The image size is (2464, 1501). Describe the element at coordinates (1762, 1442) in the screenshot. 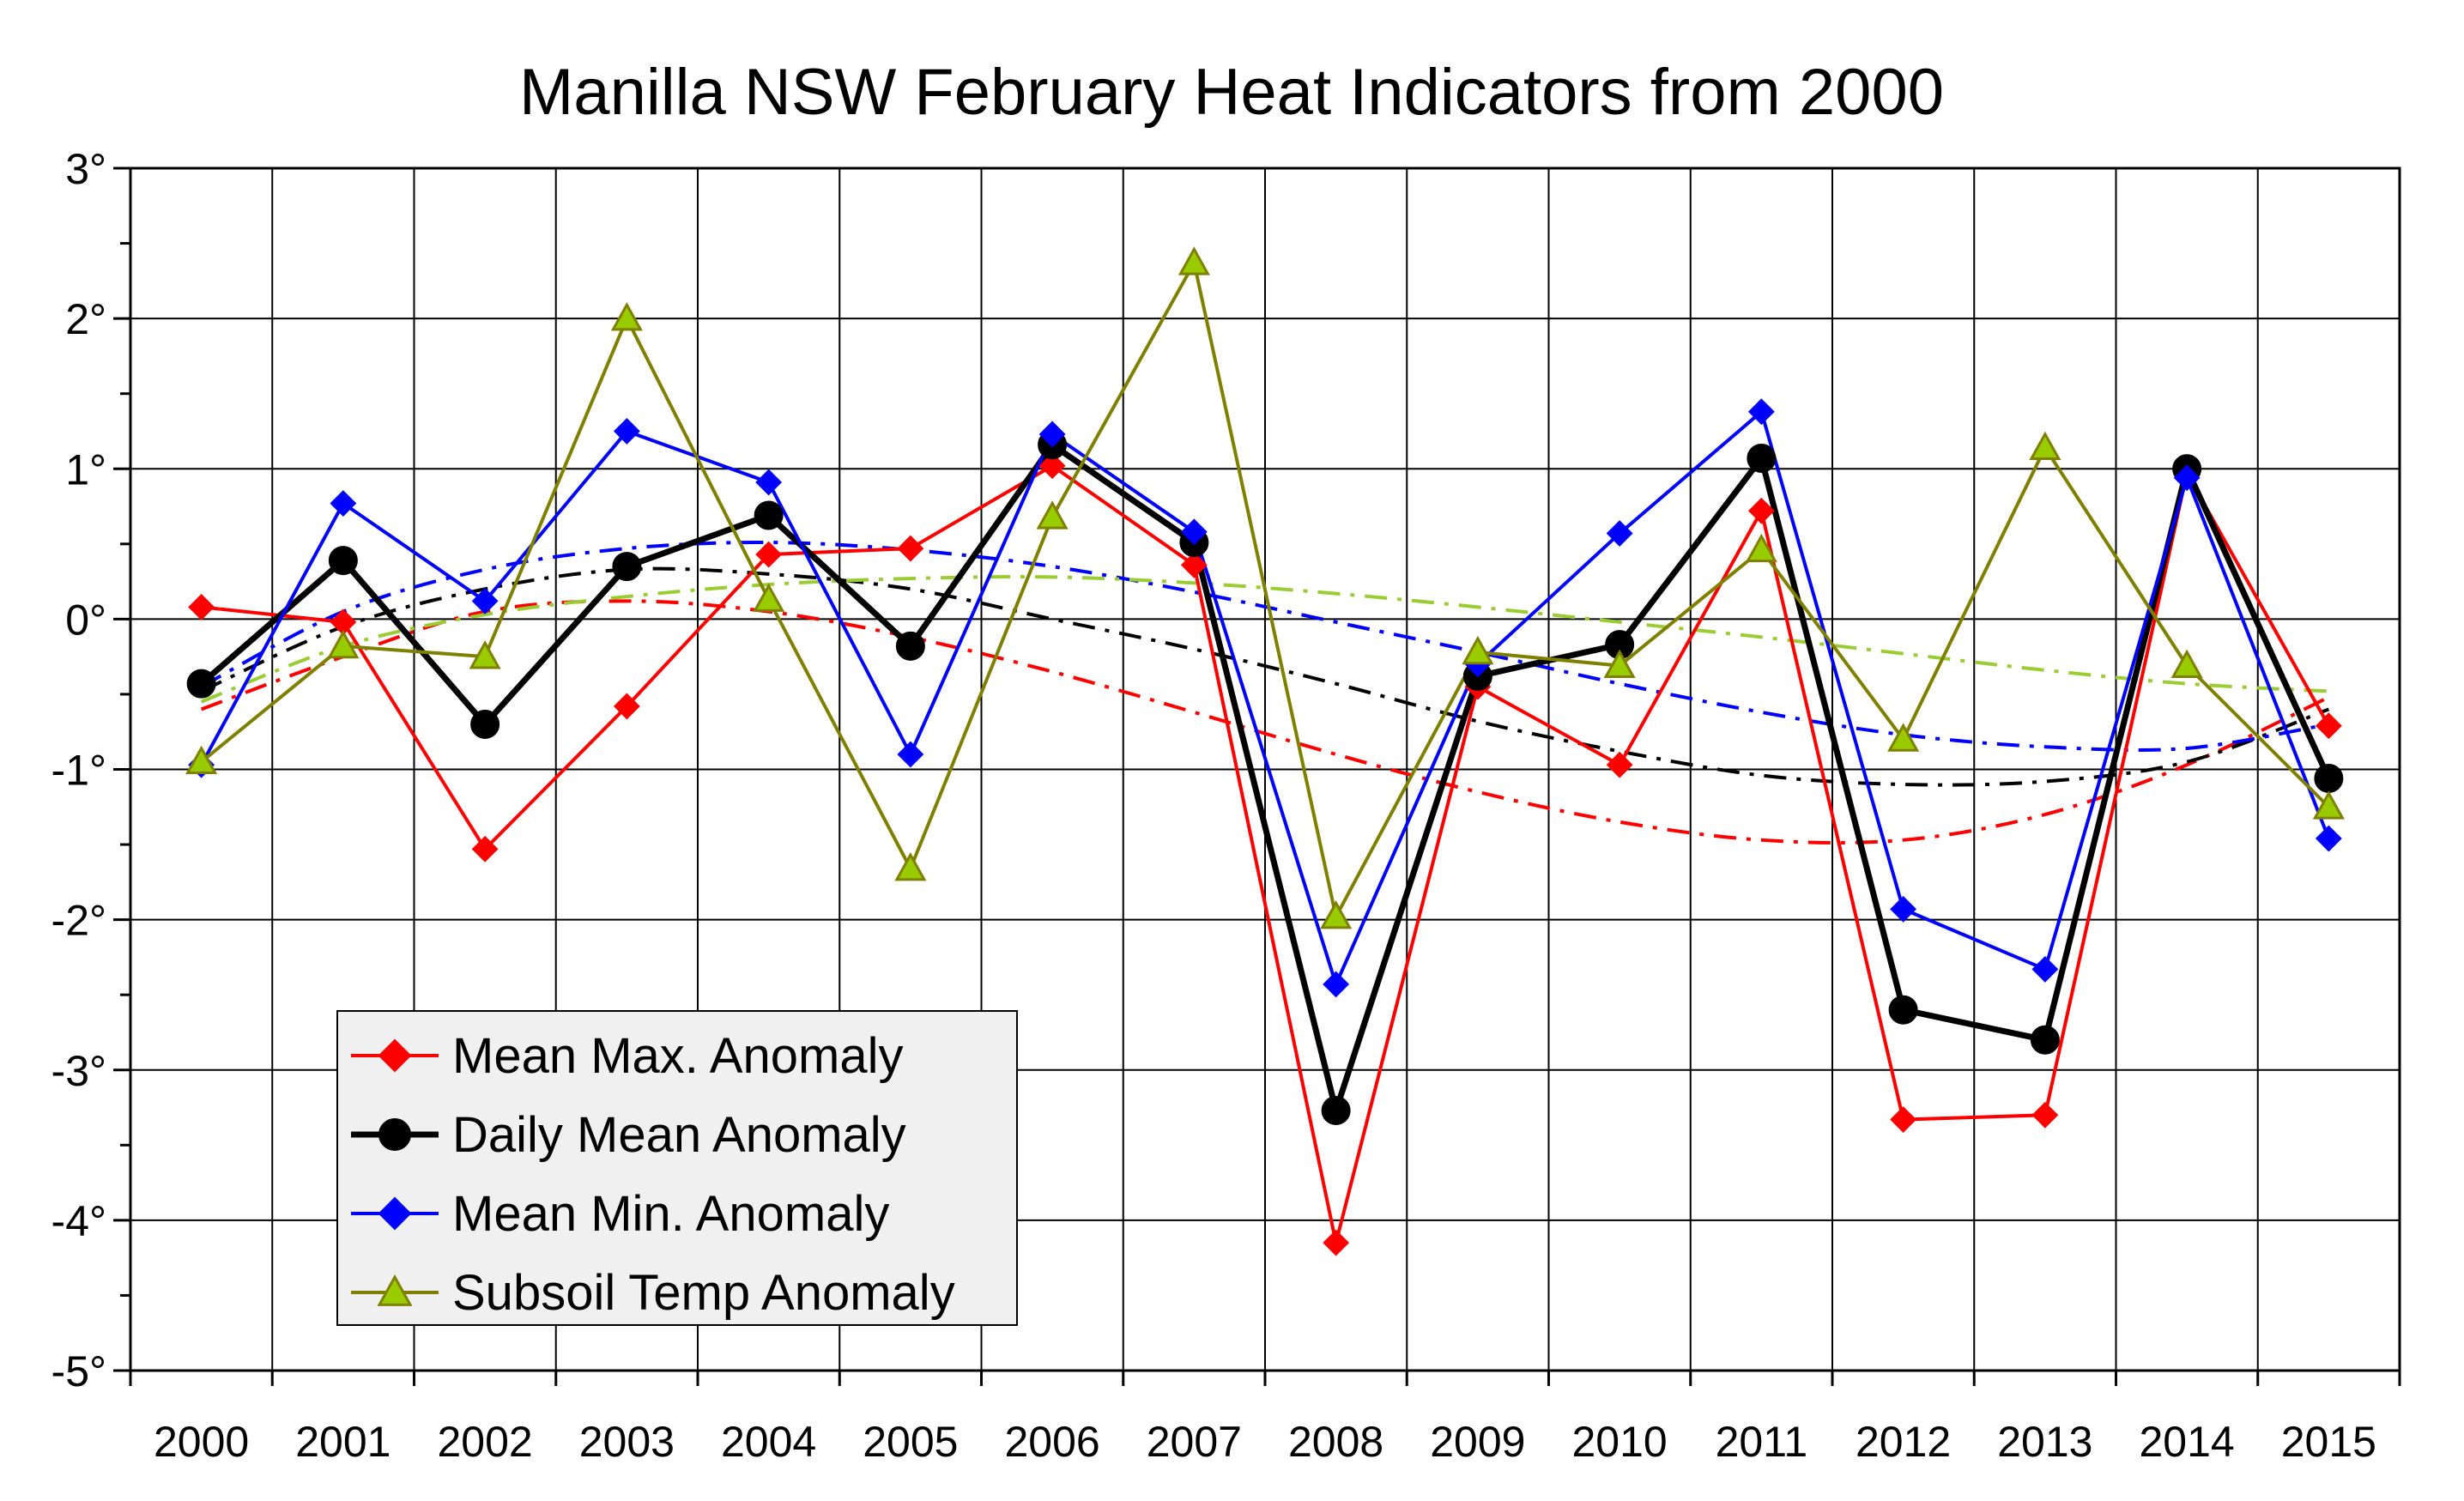

I see `x-tick-label: 2011` at that location.